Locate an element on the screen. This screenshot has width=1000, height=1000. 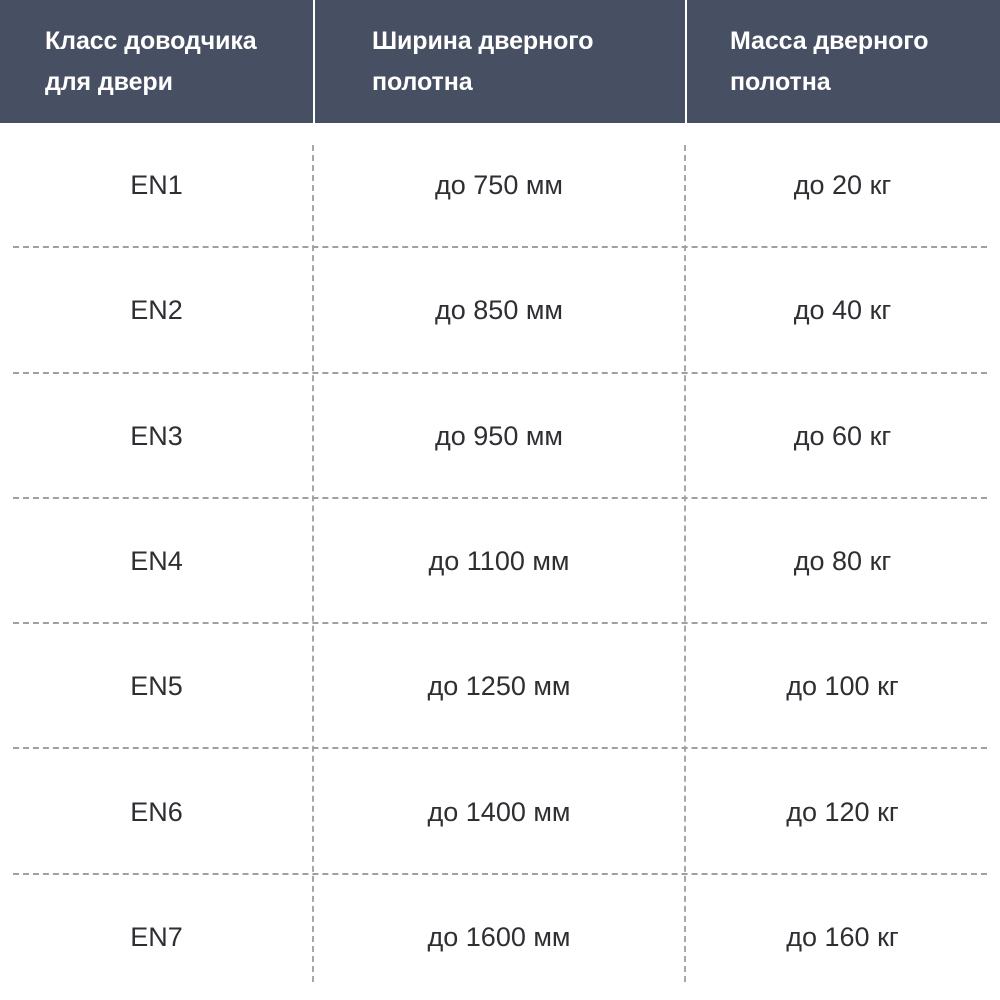
cell-door-mass: до 160 кг is located at coordinates (842, 936).